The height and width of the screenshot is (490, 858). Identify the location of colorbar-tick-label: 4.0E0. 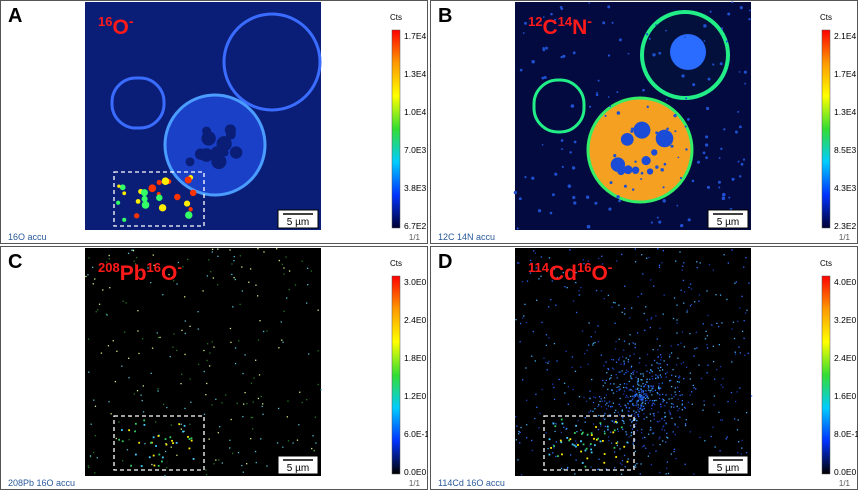
(845, 282).